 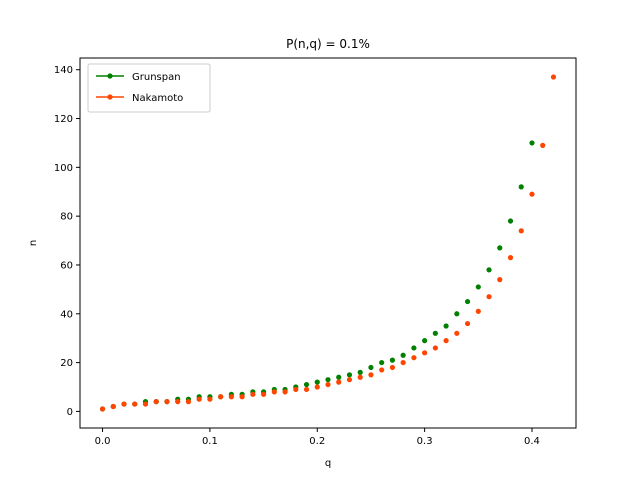 I want to click on x-tick-label: 0.4, so click(x=532, y=441).